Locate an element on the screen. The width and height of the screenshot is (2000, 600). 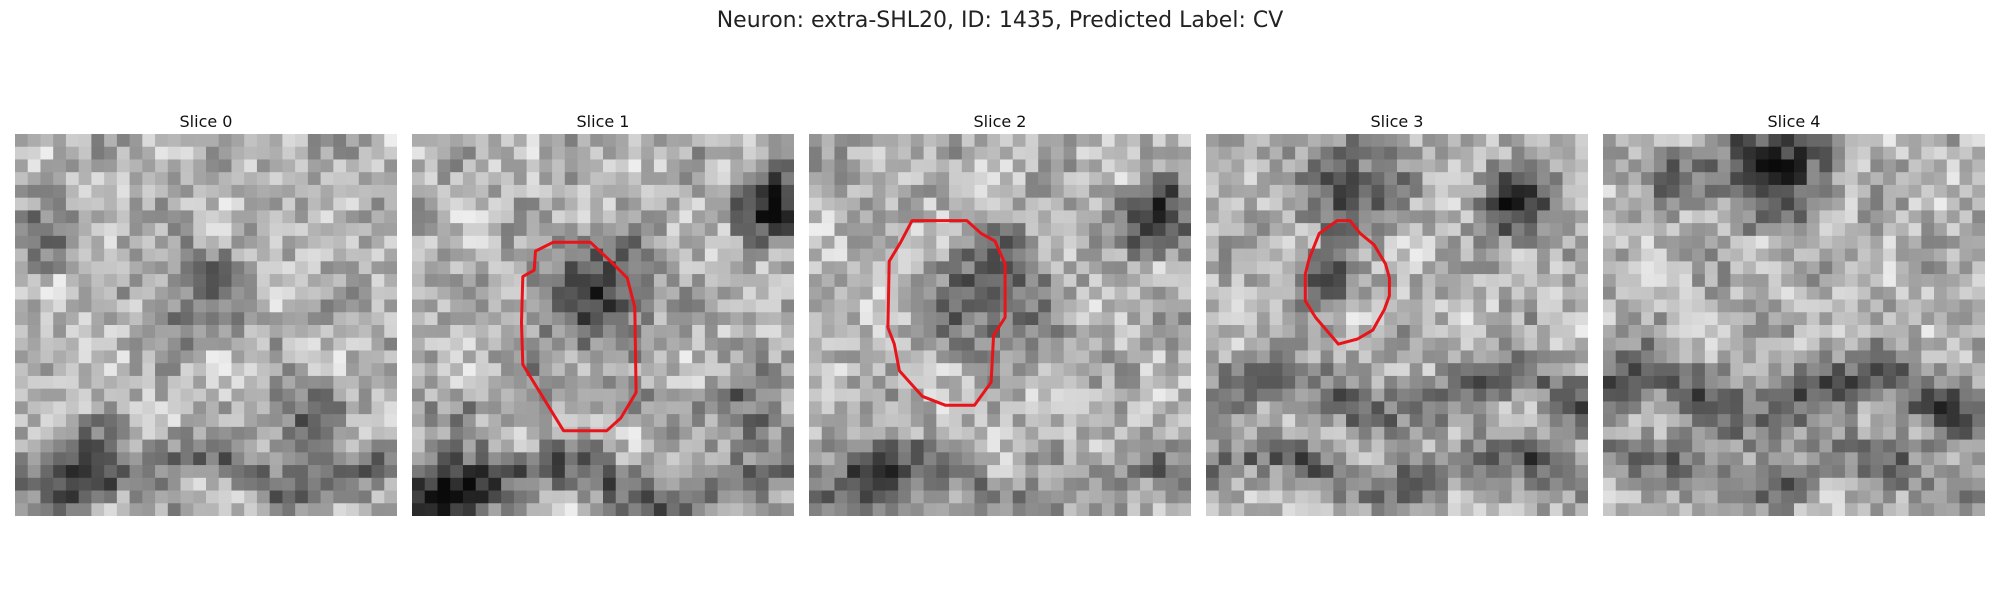
slice-panel-3: Slice 3 is located at coordinates (1397, 314).